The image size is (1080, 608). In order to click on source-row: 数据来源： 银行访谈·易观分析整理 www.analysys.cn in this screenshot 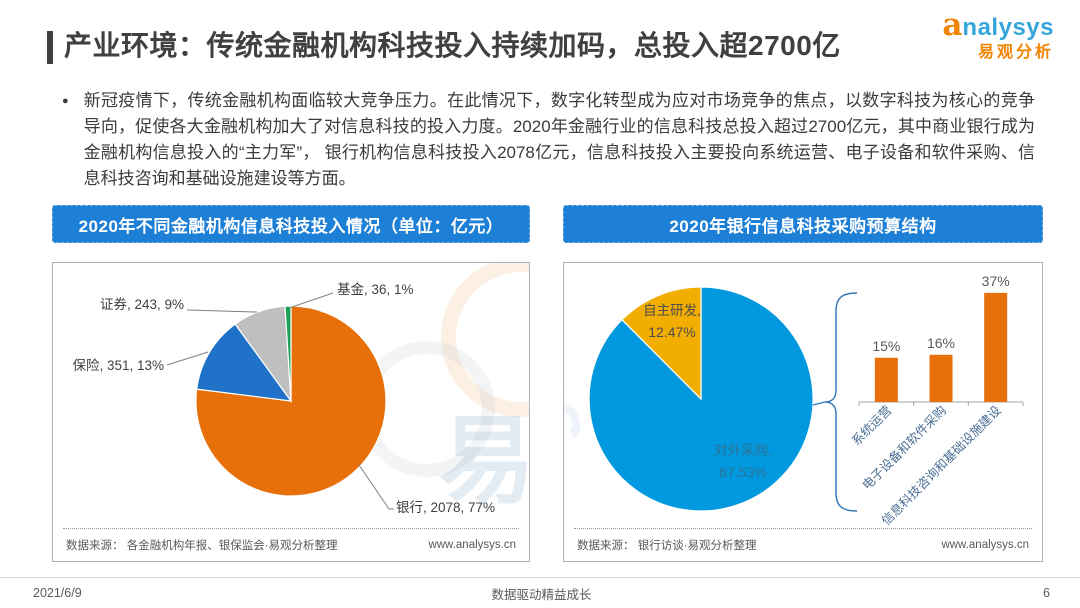, I will do `click(803, 544)`.